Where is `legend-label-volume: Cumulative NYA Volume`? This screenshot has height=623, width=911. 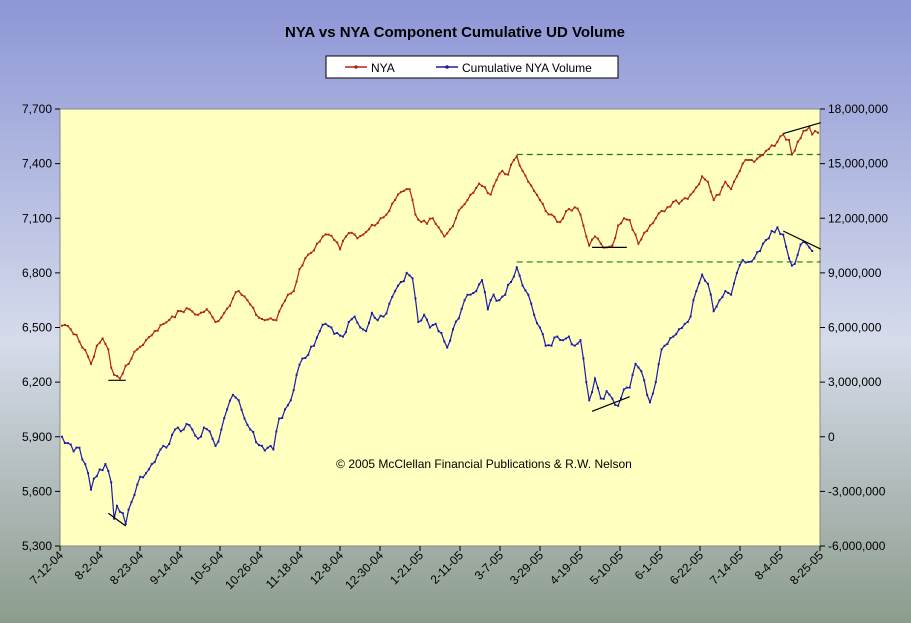 legend-label-volume: Cumulative NYA Volume is located at coordinates (527, 68).